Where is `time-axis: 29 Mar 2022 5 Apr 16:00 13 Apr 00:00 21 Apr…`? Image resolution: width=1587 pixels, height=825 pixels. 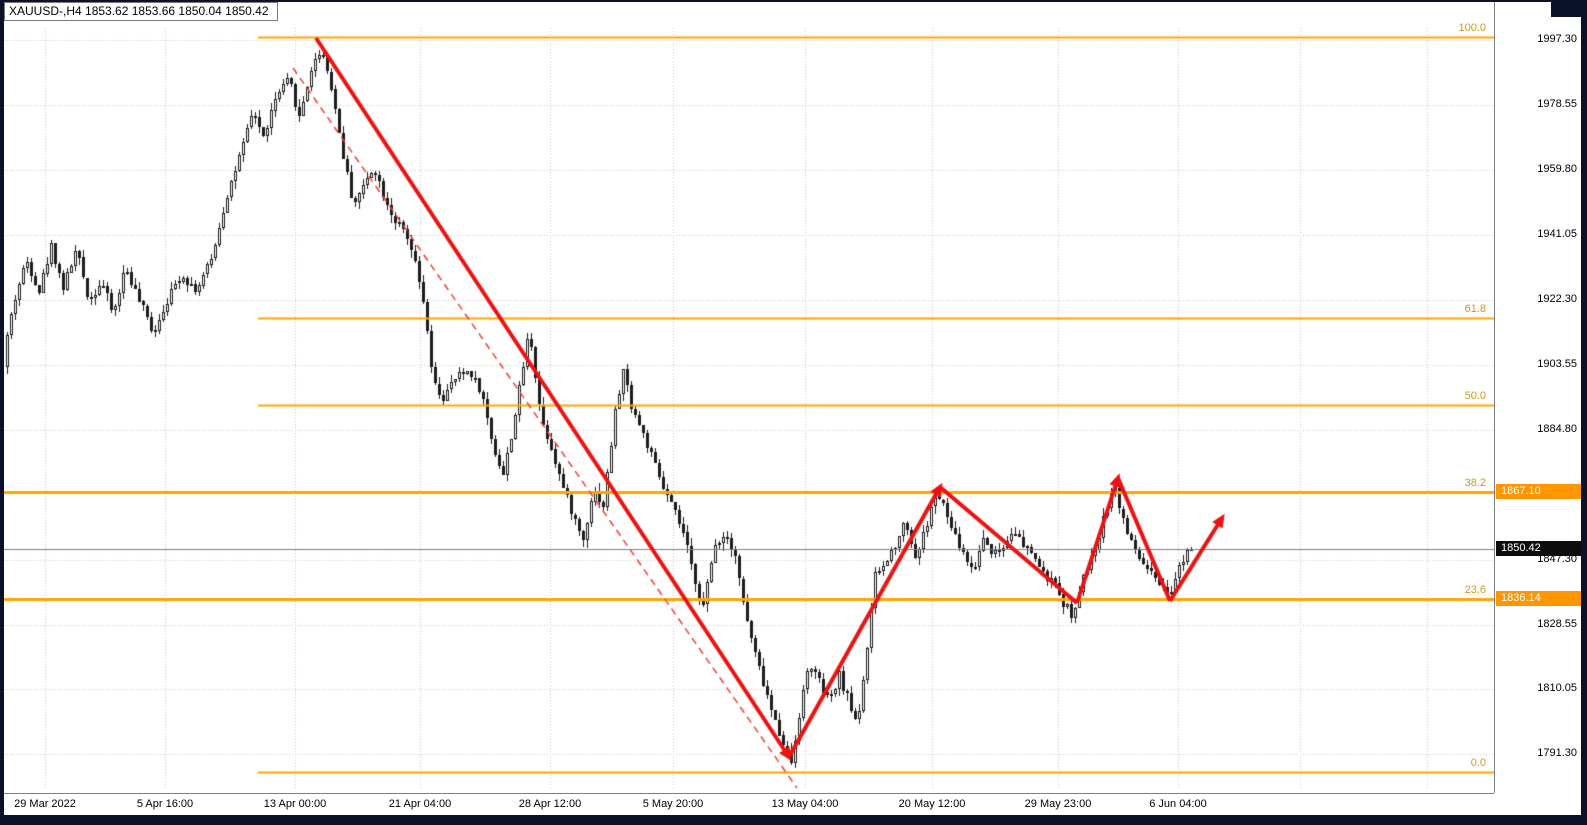
time-axis: 29 Mar 2022 5 Apr 16:00 13 Apr 00:00 21 Apr… is located at coordinates (749, 804).